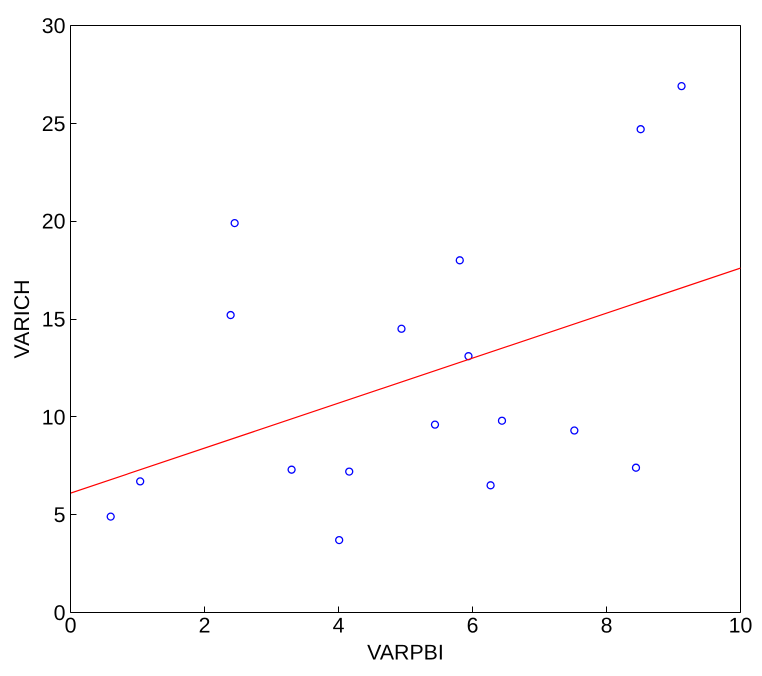 This screenshot has height=676, width=762. What do you see at coordinates (472, 626) in the screenshot?
I see `x-tick-label: 6` at bounding box center [472, 626].